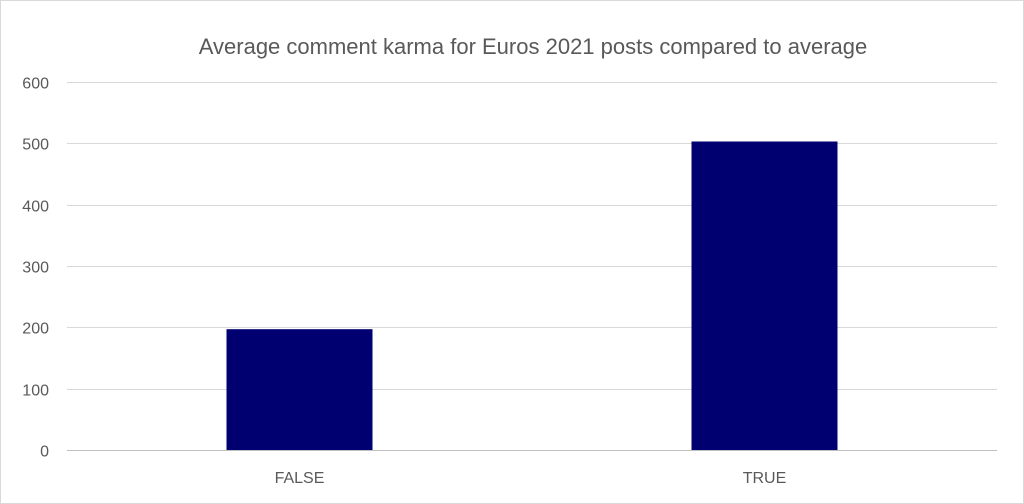  I want to click on bar-true, so click(764, 295).